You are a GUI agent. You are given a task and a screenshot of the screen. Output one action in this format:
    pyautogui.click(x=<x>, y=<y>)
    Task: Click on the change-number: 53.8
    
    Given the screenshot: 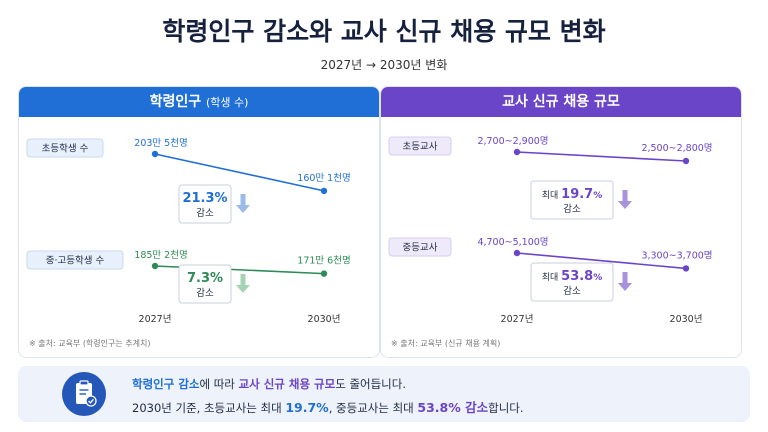 What is the action you would take?
    pyautogui.click(x=577, y=276)
    